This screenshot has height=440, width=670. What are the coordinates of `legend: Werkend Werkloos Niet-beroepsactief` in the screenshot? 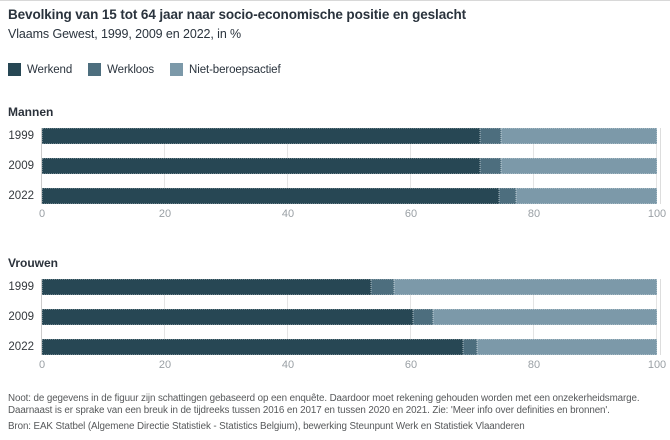 It's located at (144, 69).